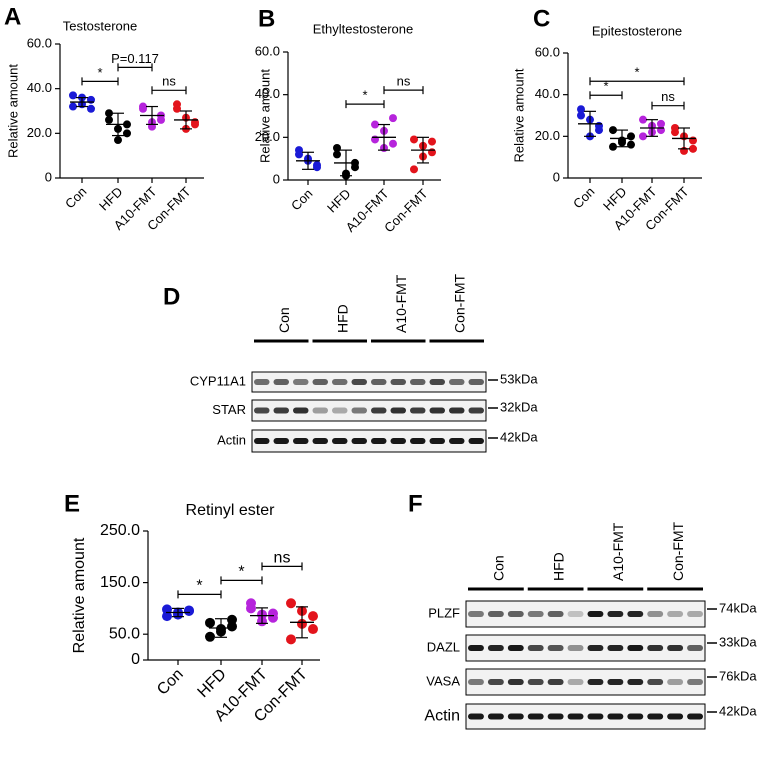 Image resolution: width=771 pixels, height=760 pixels. What do you see at coordinates (100, 25) in the screenshot?
I see `chart-title: Testosterone` at bounding box center [100, 25].